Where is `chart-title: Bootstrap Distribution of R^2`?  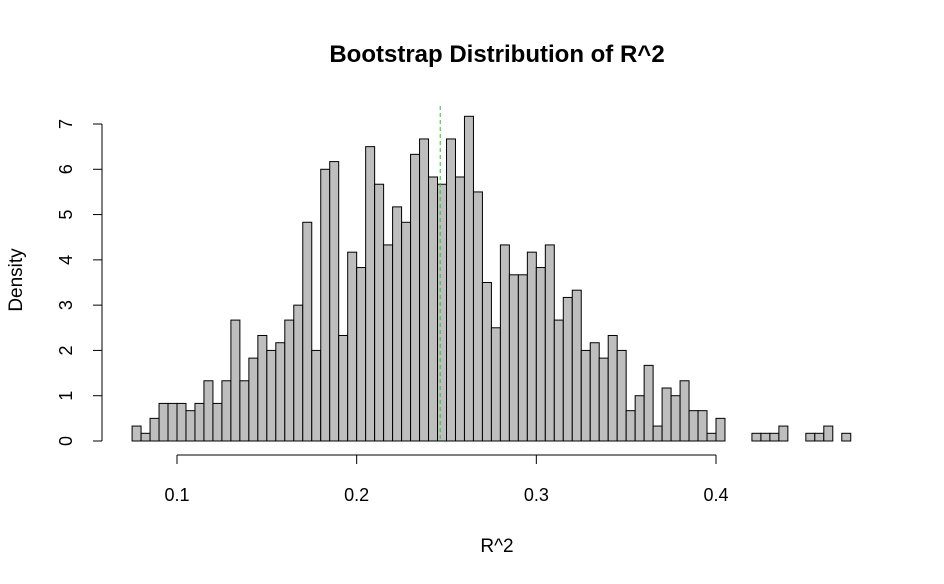 chart-title: Bootstrap Distribution of R^2 is located at coordinates (496, 54).